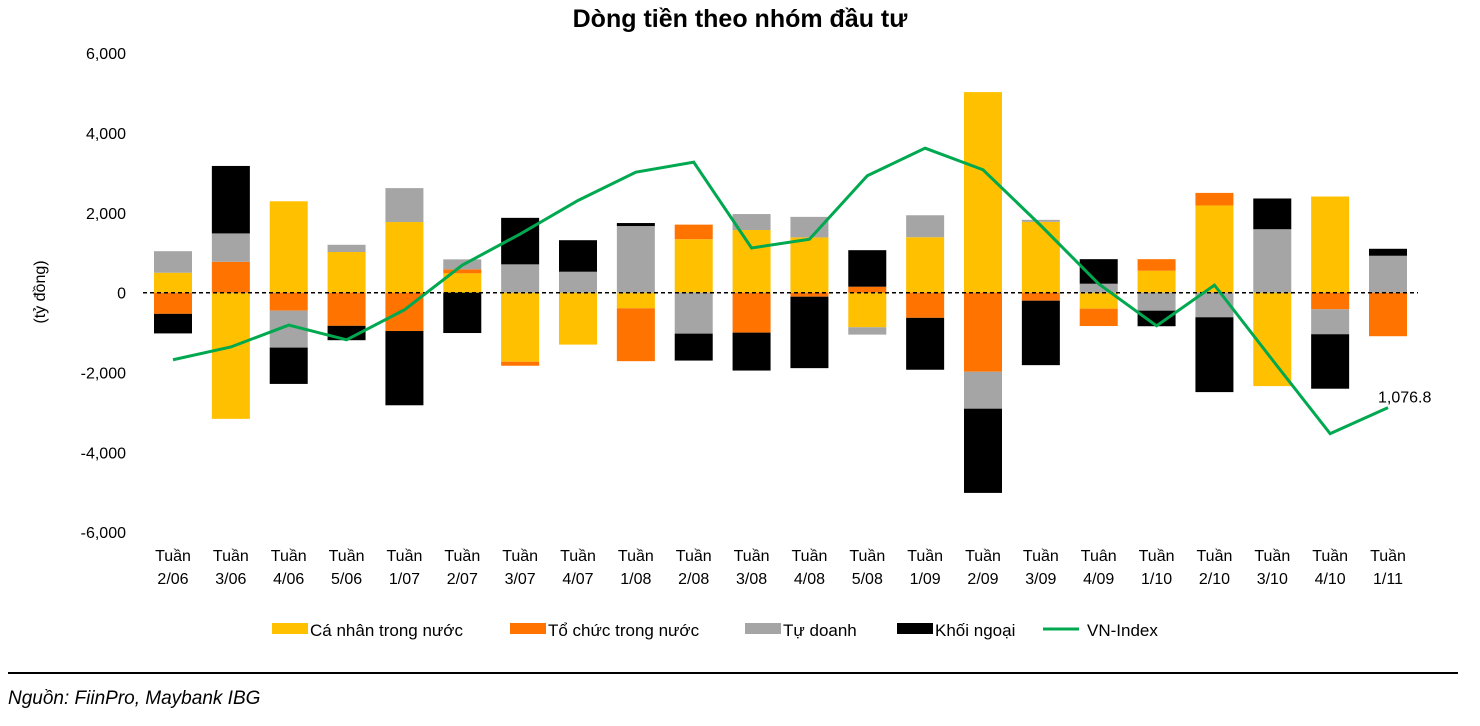 The image size is (1480, 726). I want to click on y-tick-label: 0, so click(121, 294).